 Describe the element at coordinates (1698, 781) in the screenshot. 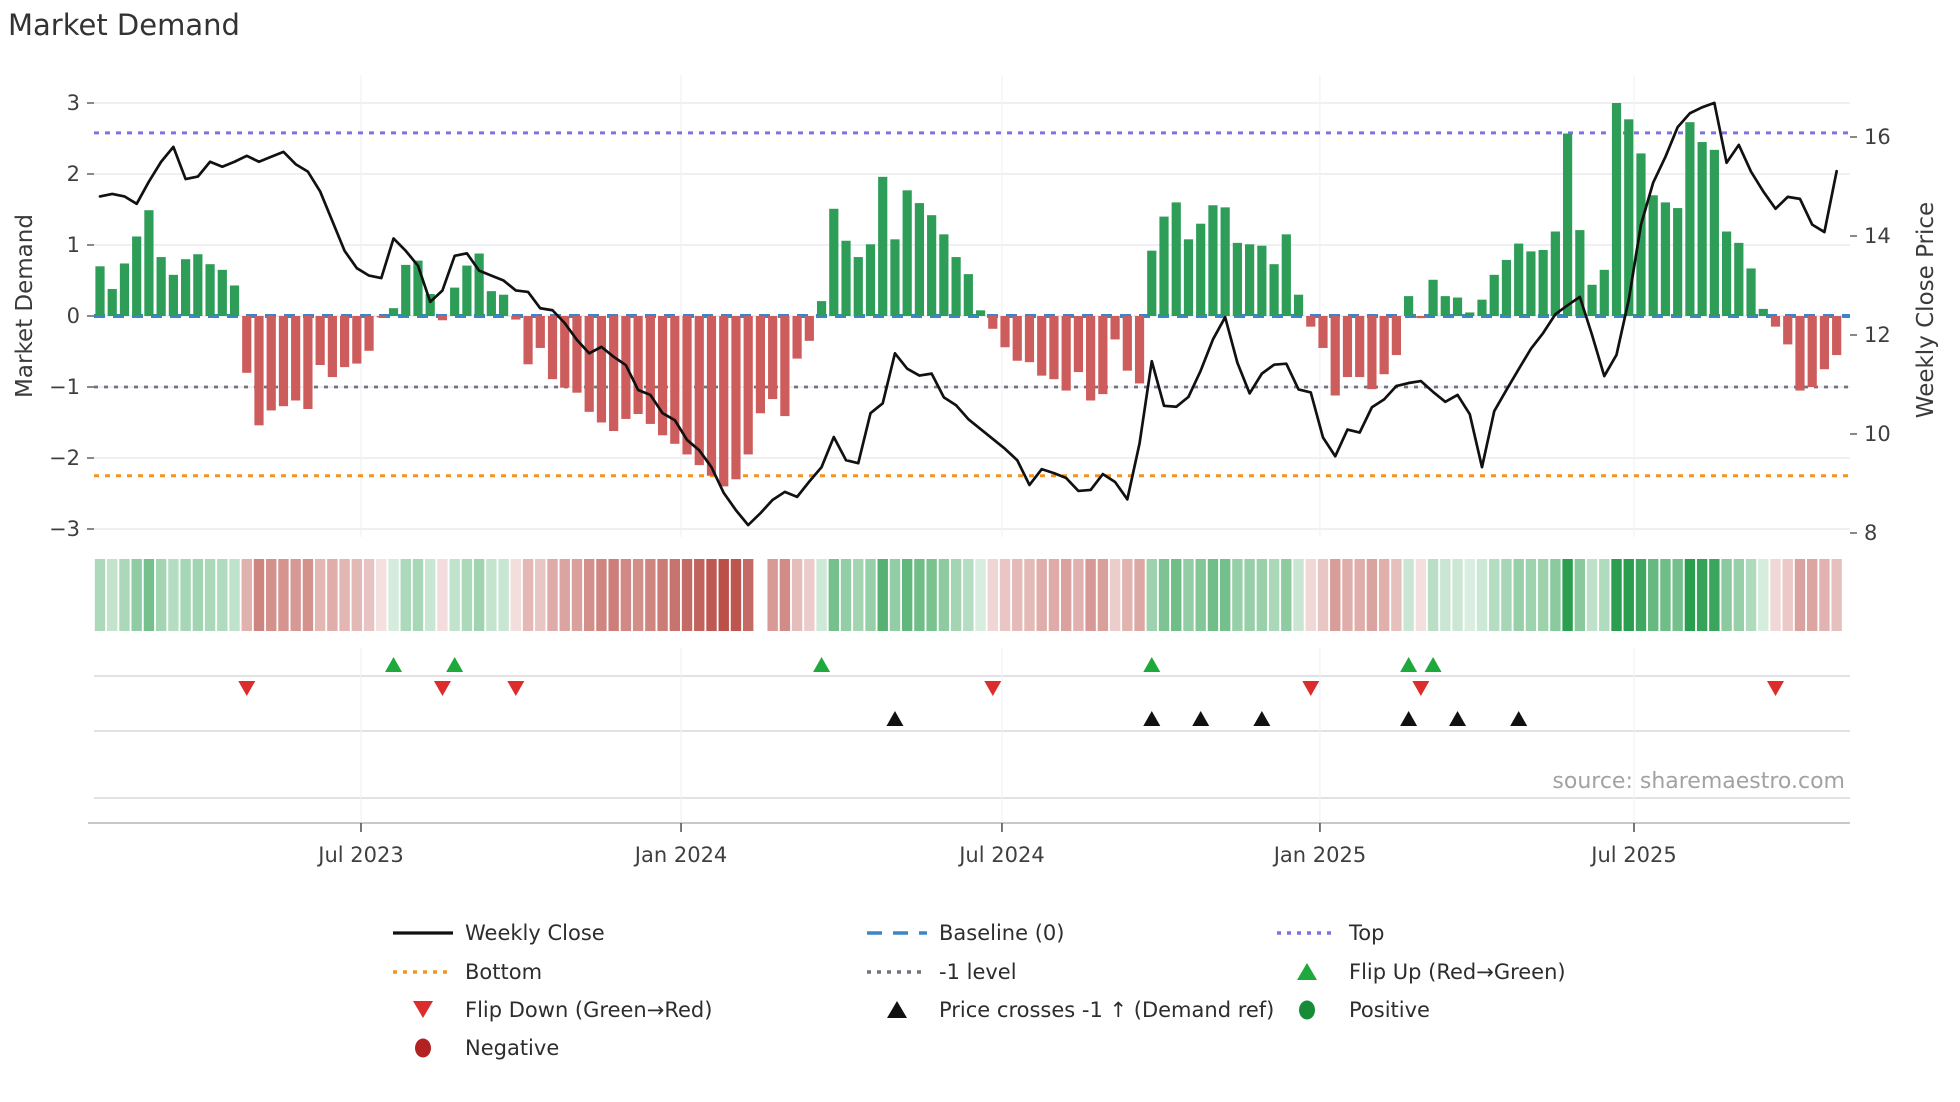

I see `source-label: source: sharemaestro.com` at that location.